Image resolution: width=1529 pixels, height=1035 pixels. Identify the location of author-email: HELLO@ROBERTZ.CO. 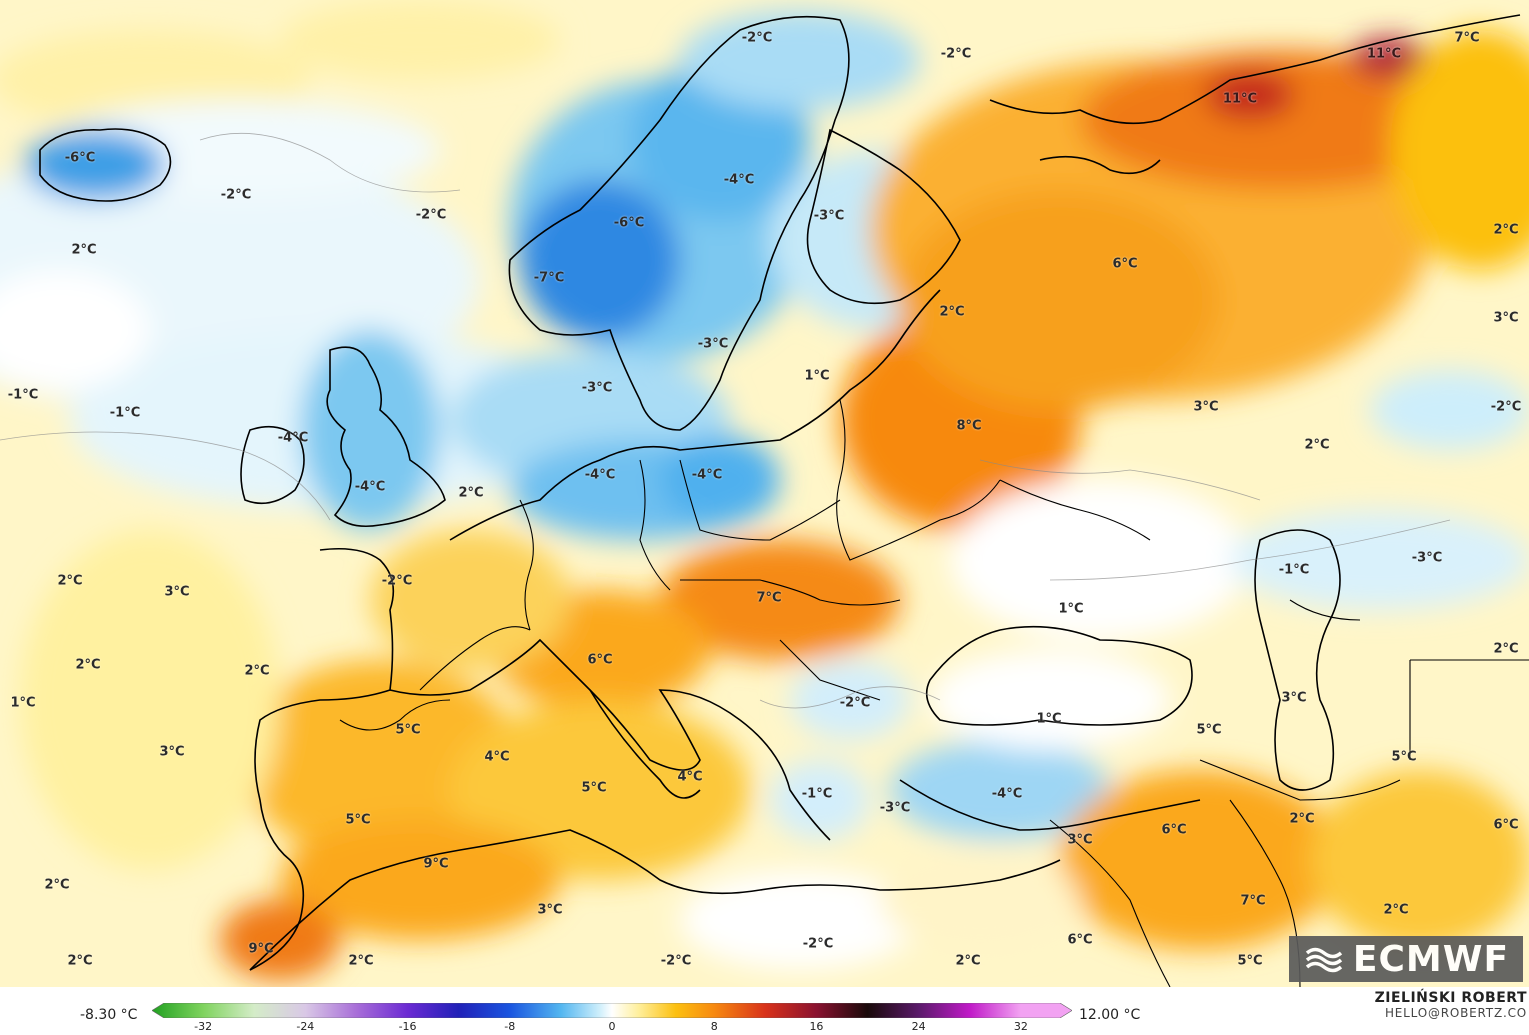
(1455, 1013).